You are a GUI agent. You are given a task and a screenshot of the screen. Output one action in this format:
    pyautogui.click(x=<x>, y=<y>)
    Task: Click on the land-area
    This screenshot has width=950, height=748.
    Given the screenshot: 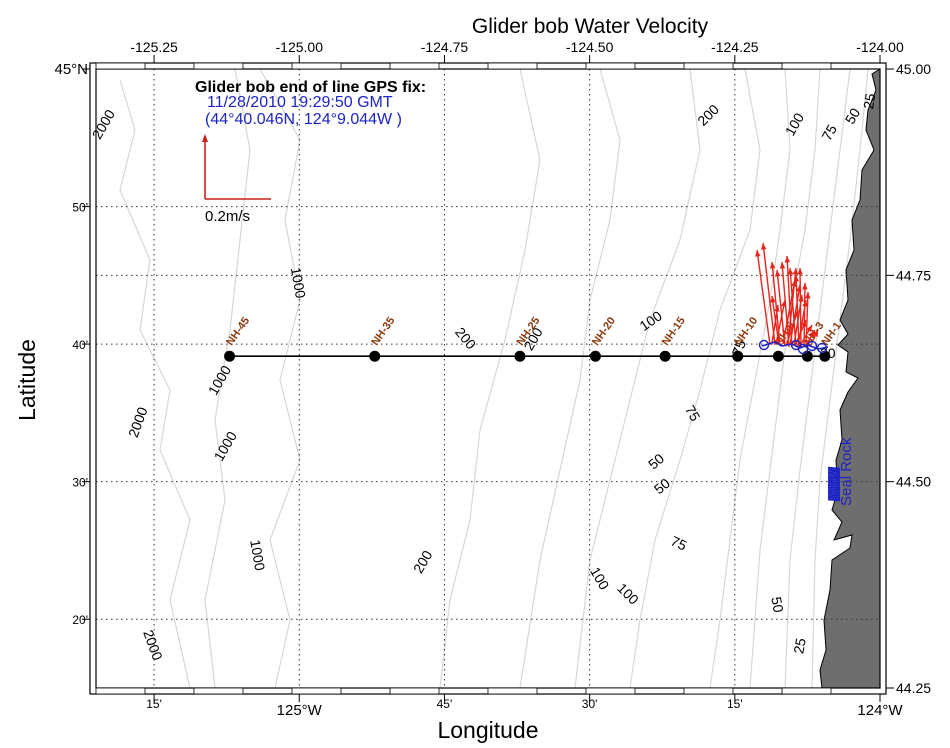 What is the action you would take?
    pyautogui.click(x=850, y=378)
    